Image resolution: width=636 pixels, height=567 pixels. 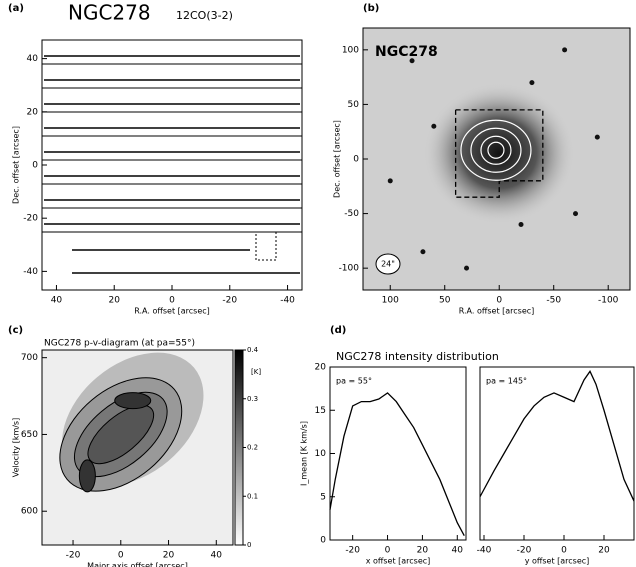 What do you see at coordinates (252, 496) in the screenshot?
I see `colorbar-tick-label: 0.1` at bounding box center [252, 496].